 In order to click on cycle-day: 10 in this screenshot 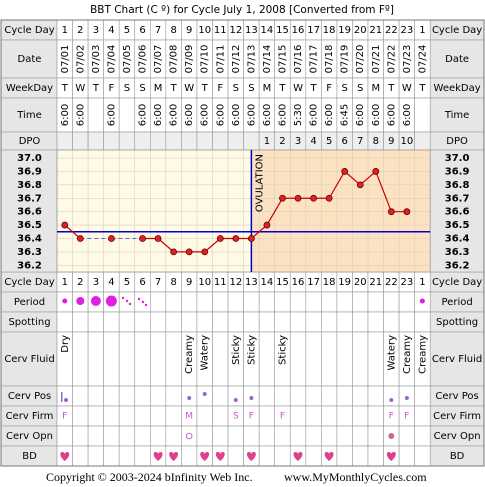, I will do `click(204, 282)`.